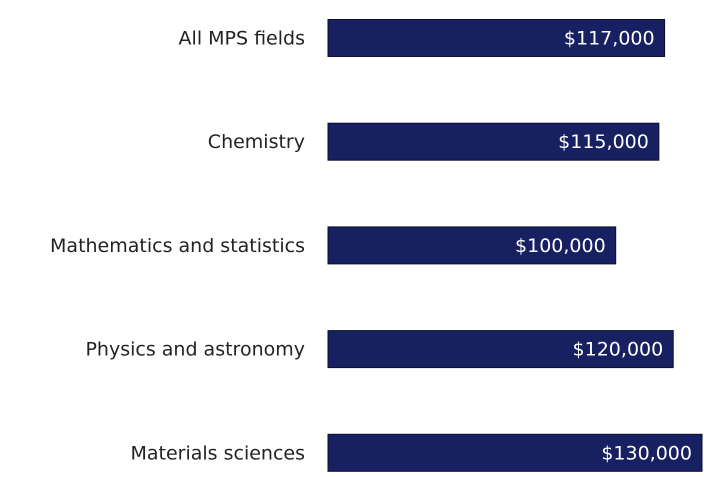  What do you see at coordinates (646, 453) in the screenshot?
I see `value-label: $130,000` at bounding box center [646, 453].